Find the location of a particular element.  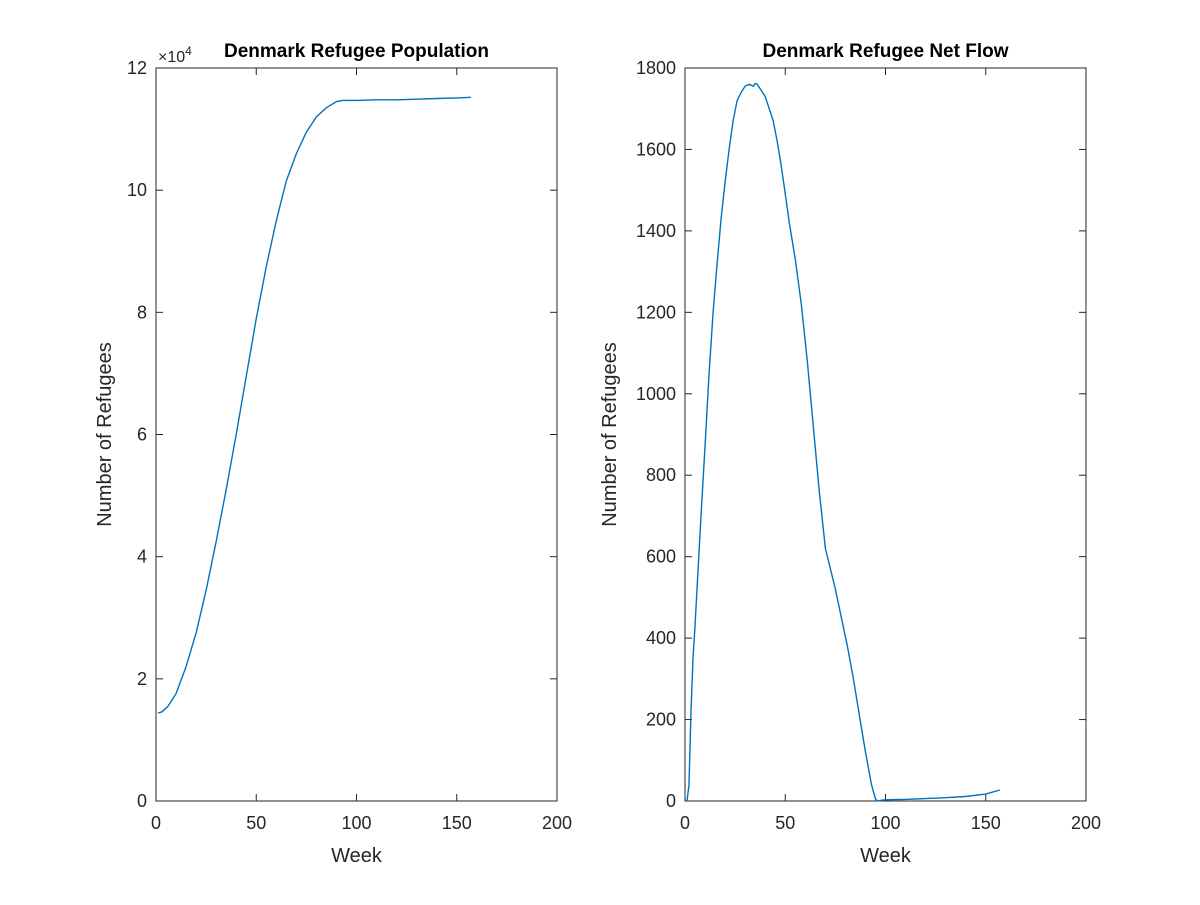

population-chart-title: Denmark Refugee Population is located at coordinates (356, 51).